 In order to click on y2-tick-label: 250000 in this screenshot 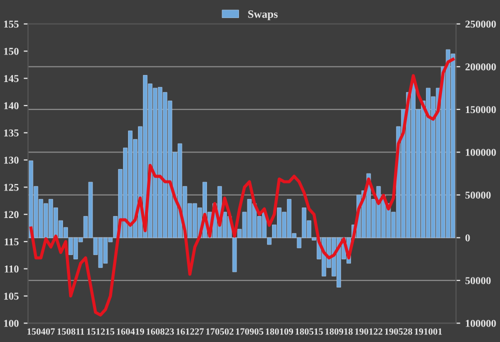, I will do `click(480, 24)`.